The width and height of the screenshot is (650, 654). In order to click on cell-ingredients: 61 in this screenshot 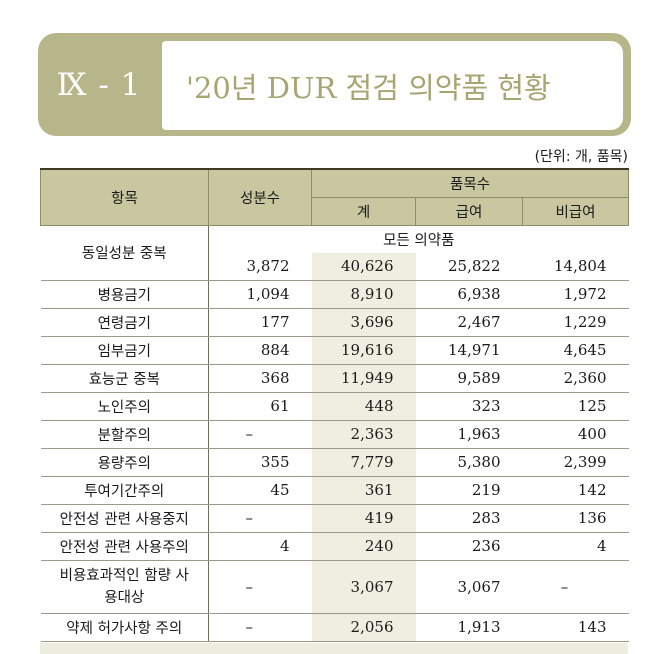, I will do `click(260, 406)`.